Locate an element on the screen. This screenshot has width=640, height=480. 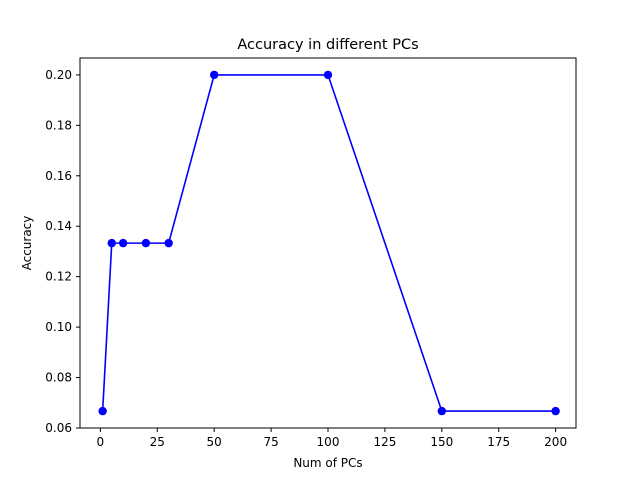
y-tick-label: 0.10 is located at coordinates (58, 327).